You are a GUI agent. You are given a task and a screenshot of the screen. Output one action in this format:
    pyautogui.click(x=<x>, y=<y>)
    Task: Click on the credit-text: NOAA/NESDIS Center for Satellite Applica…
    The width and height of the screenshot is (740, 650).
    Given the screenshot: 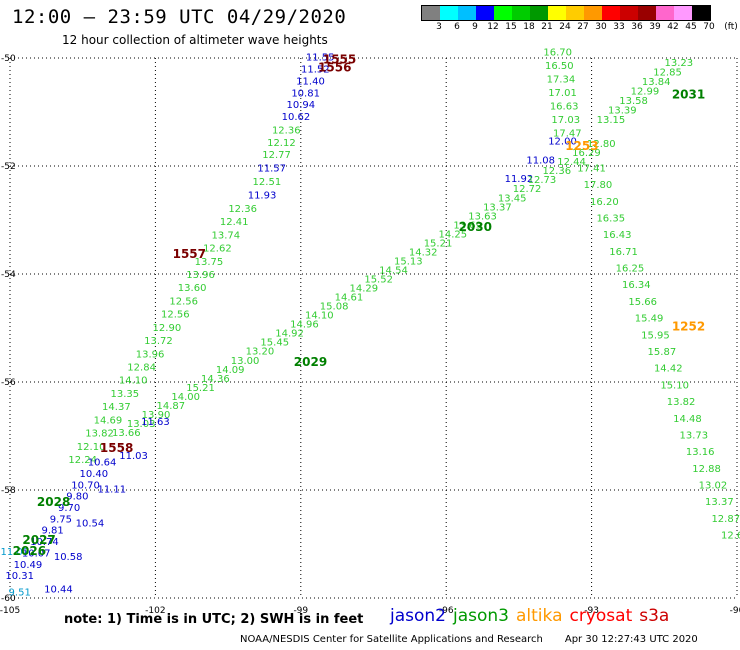 What is the action you would take?
    pyautogui.click(x=391, y=639)
    